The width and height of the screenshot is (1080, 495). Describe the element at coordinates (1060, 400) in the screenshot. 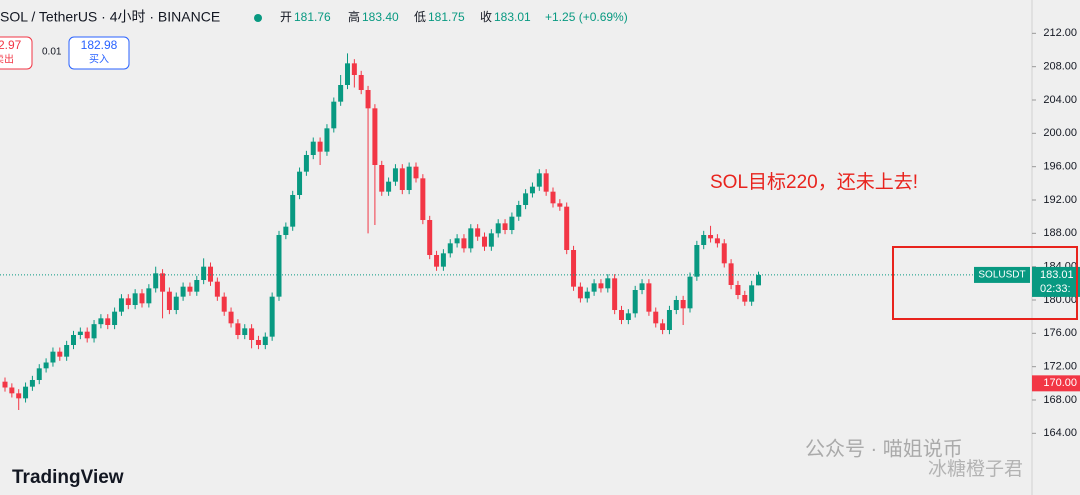

I see `y-tick-label: 168.00` at that location.